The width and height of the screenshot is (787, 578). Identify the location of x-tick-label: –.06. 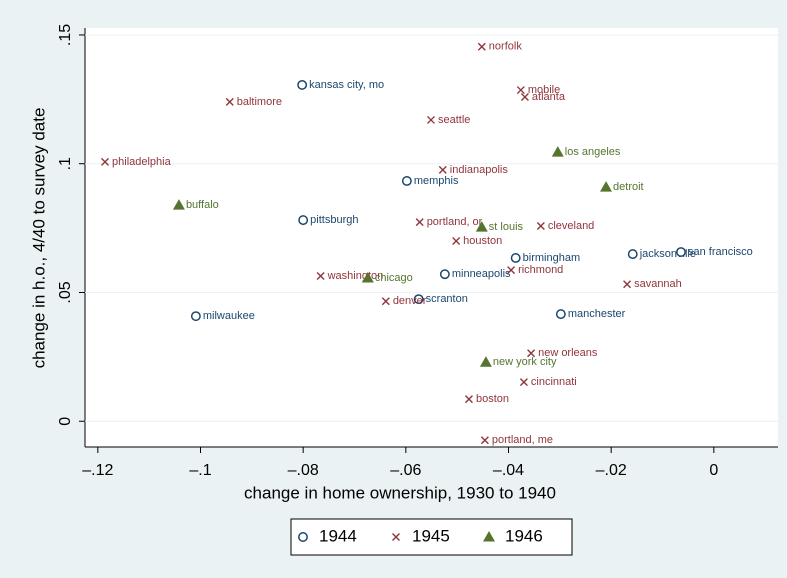
(405, 470).